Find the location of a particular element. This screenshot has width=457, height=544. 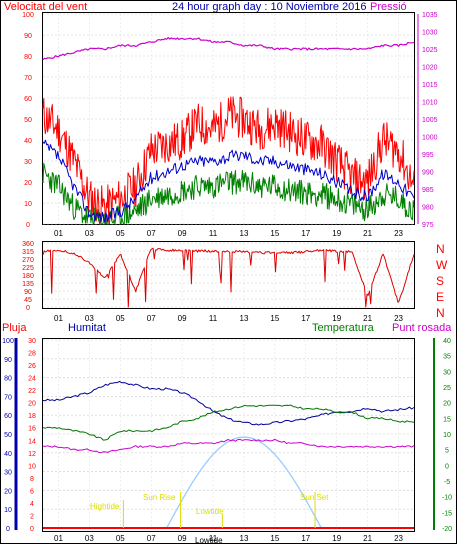

temperature-tick-label: 40 is located at coordinates (447, 341).